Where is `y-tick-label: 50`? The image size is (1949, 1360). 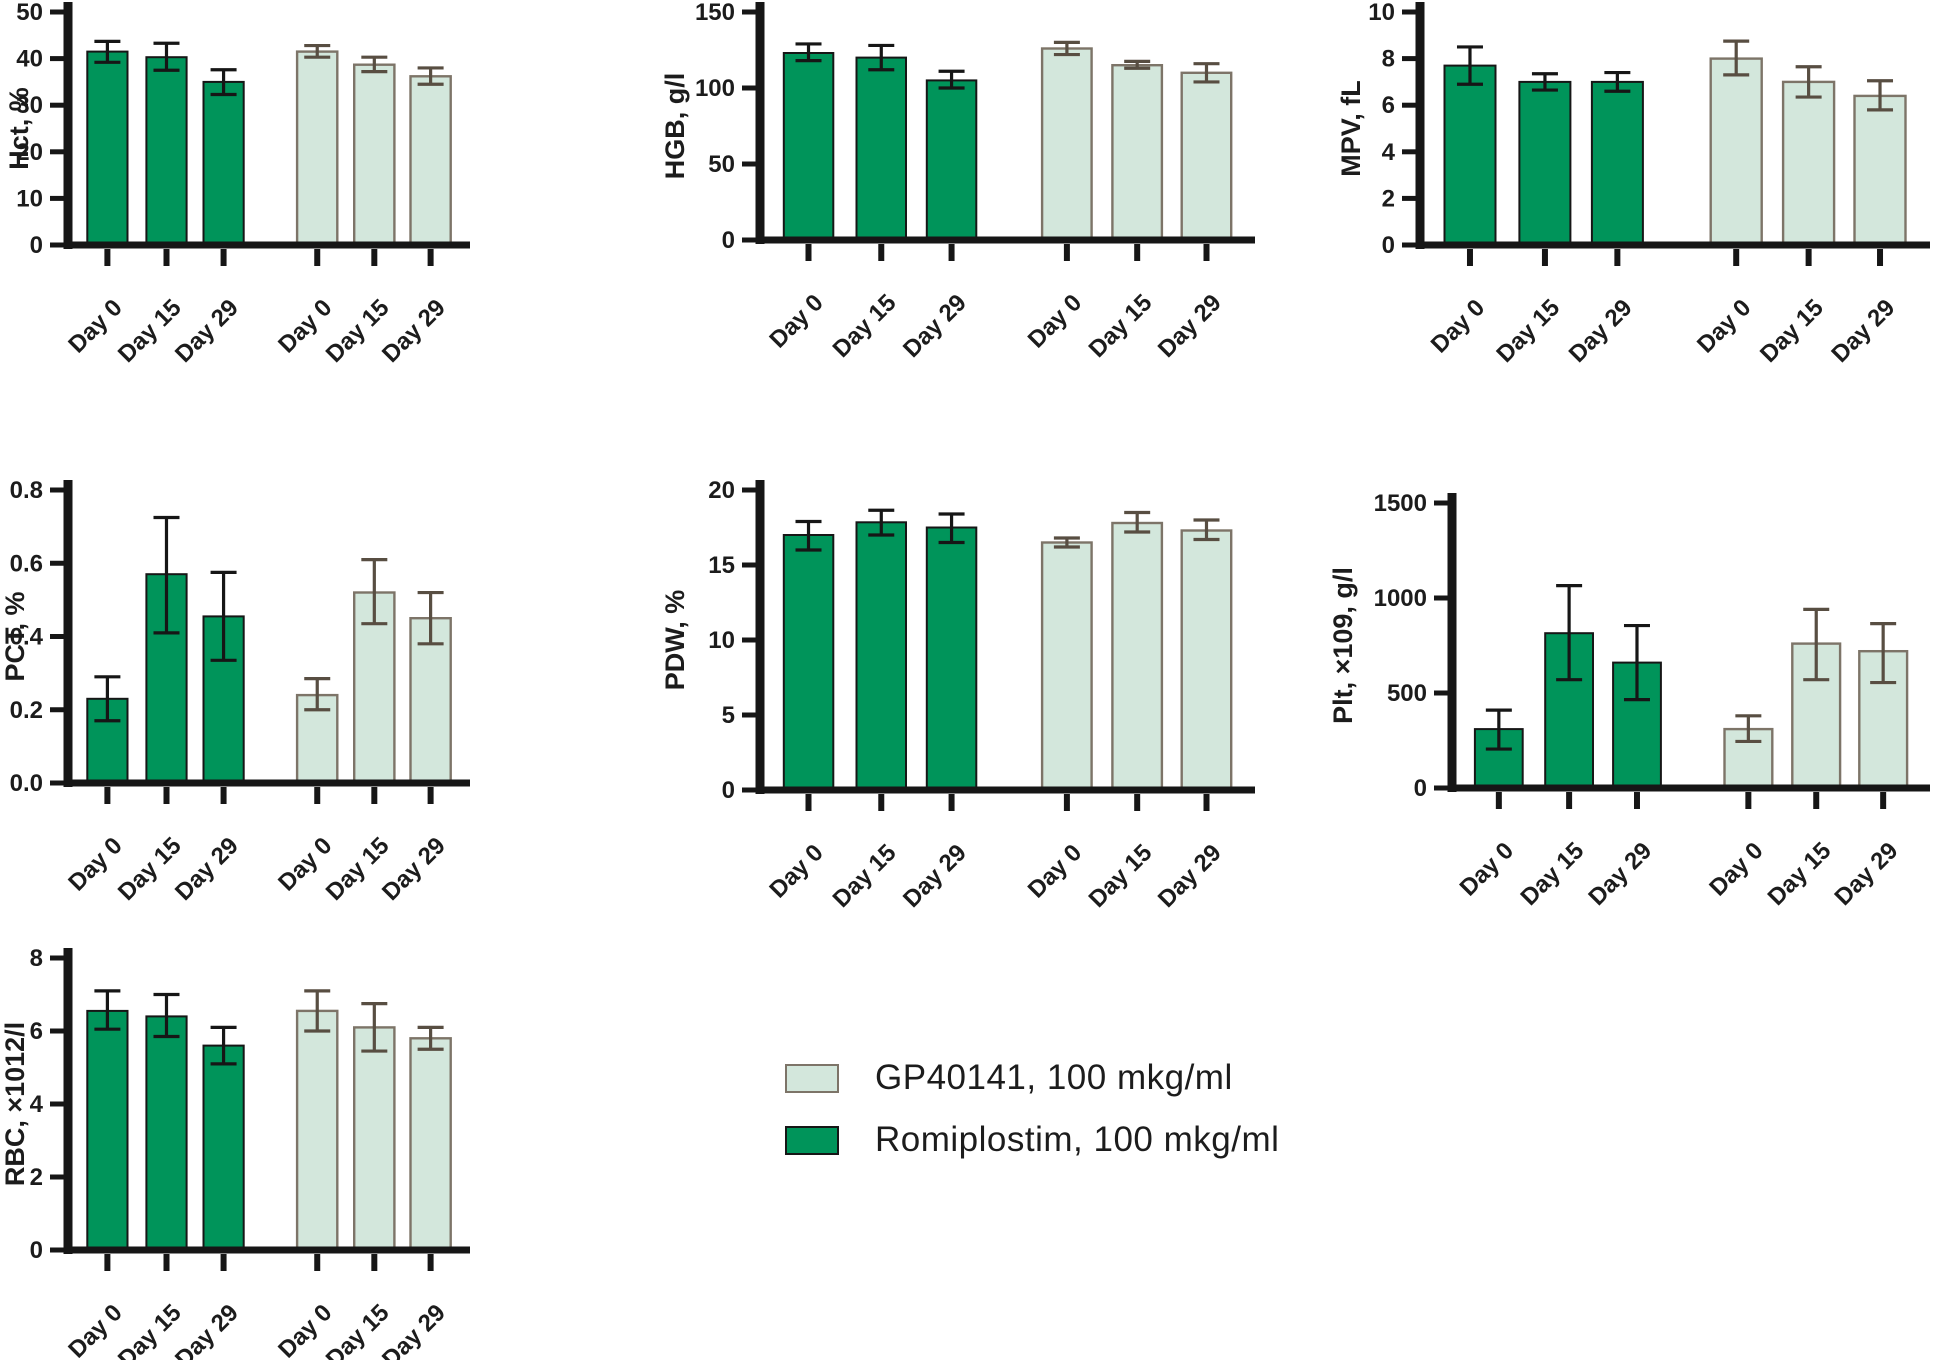
y-tick-label: 50 is located at coordinates (721, 164).